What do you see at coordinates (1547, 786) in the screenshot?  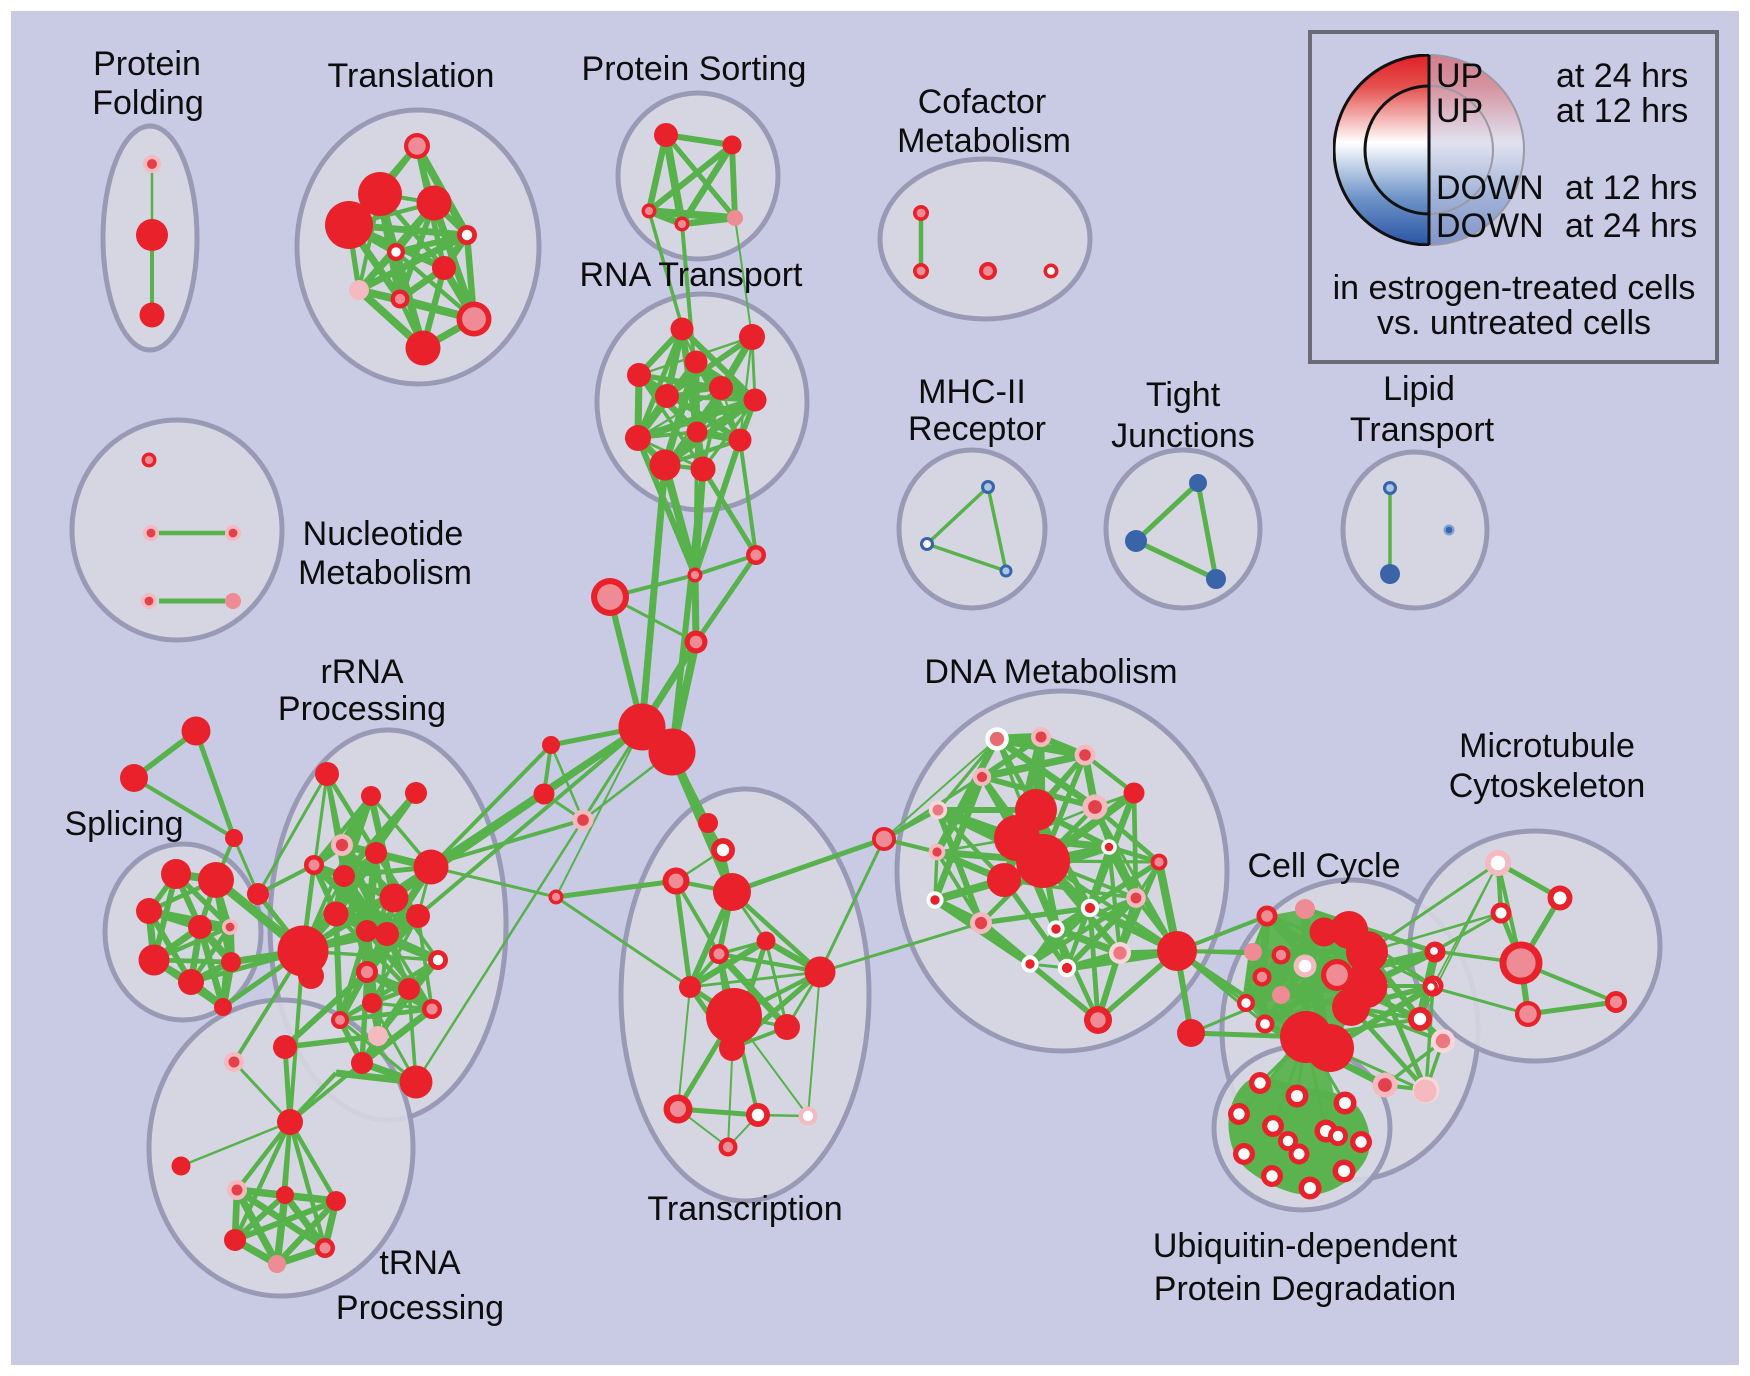 I see `svg-text: Cytoskeleton` at bounding box center [1547, 786].